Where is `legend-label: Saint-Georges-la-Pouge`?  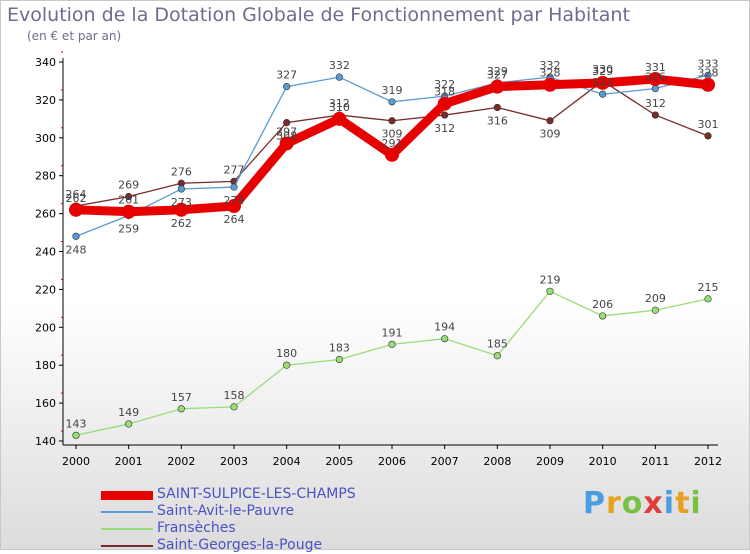
legend-label: Saint-Georges-la-Pouge is located at coordinates (240, 545).